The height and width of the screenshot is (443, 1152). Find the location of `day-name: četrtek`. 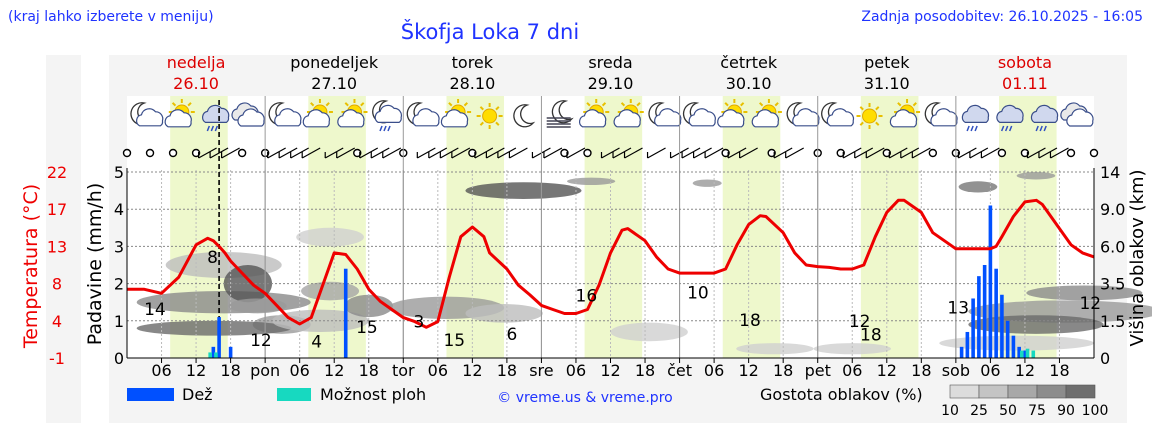

day-name: četrtek is located at coordinates (749, 62).